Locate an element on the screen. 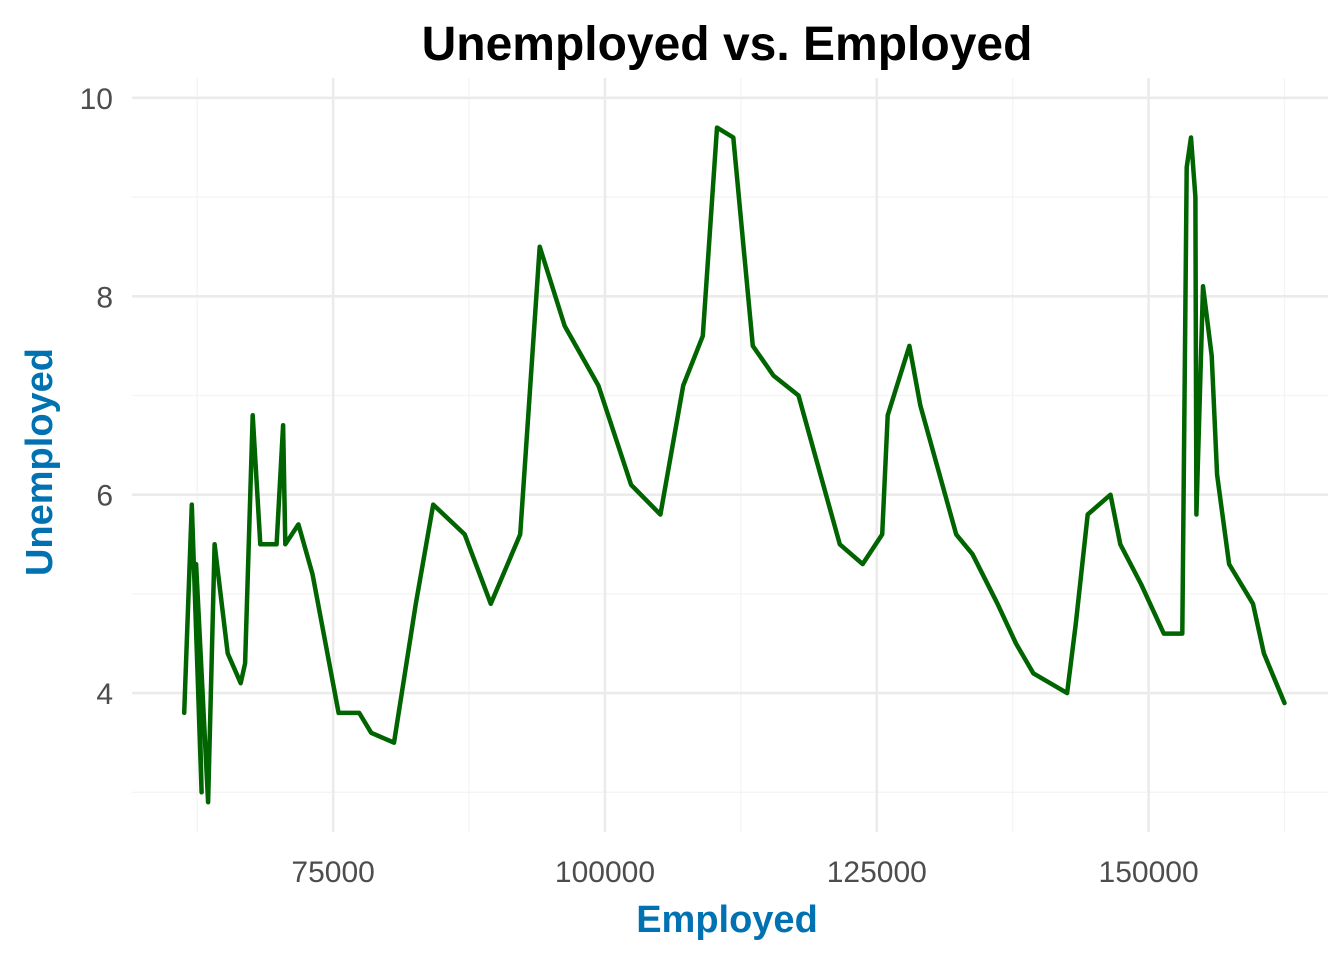  y-axis-tick-labels: 4 6 8 10 is located at coordinates (96, 397).